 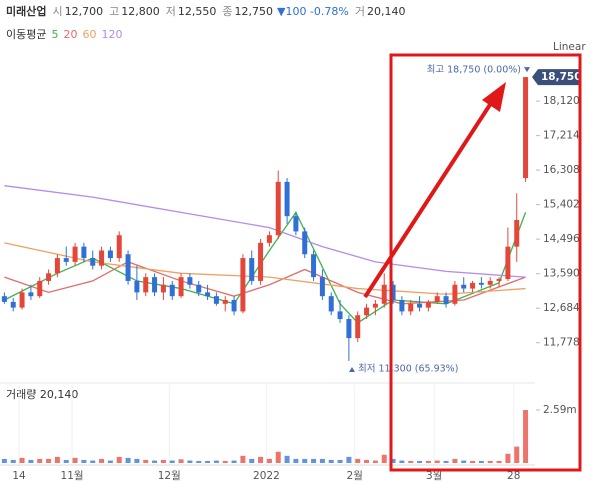 What do you see at coordinates (42, 394) in the screenshot?
I see `volume-title: 거래량 20,140` at bounding box center [42, 394].